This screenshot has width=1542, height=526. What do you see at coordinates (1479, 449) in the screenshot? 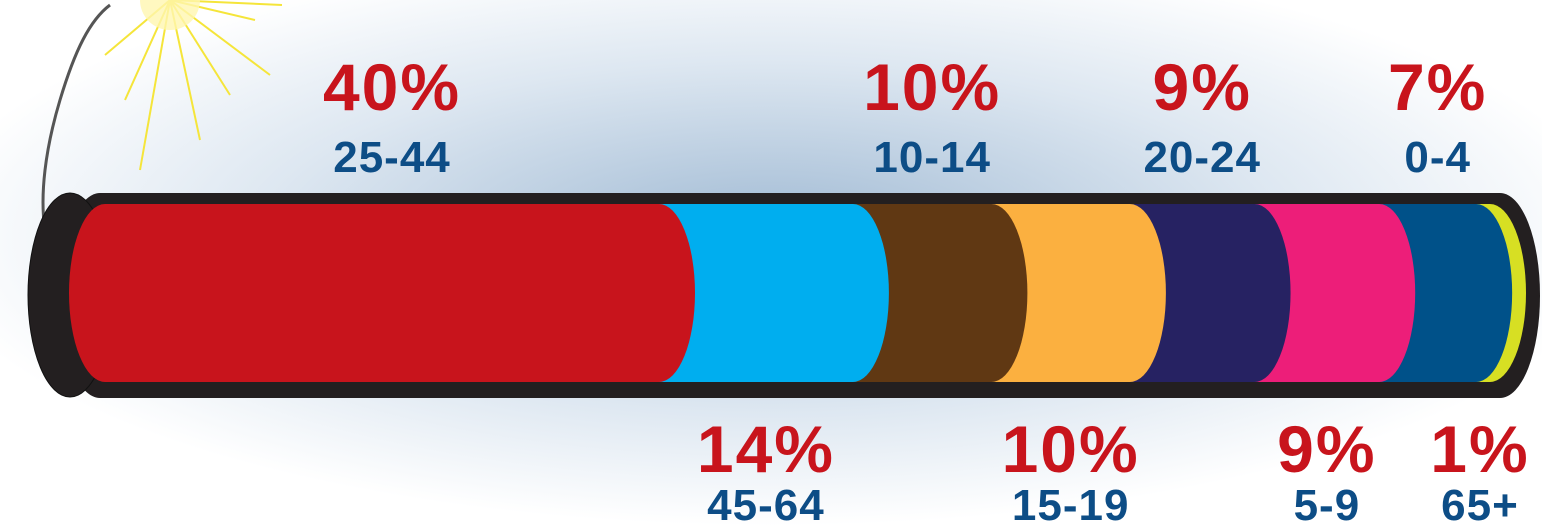
I see `value-label: 1%` at bounding box center [1479, 449].